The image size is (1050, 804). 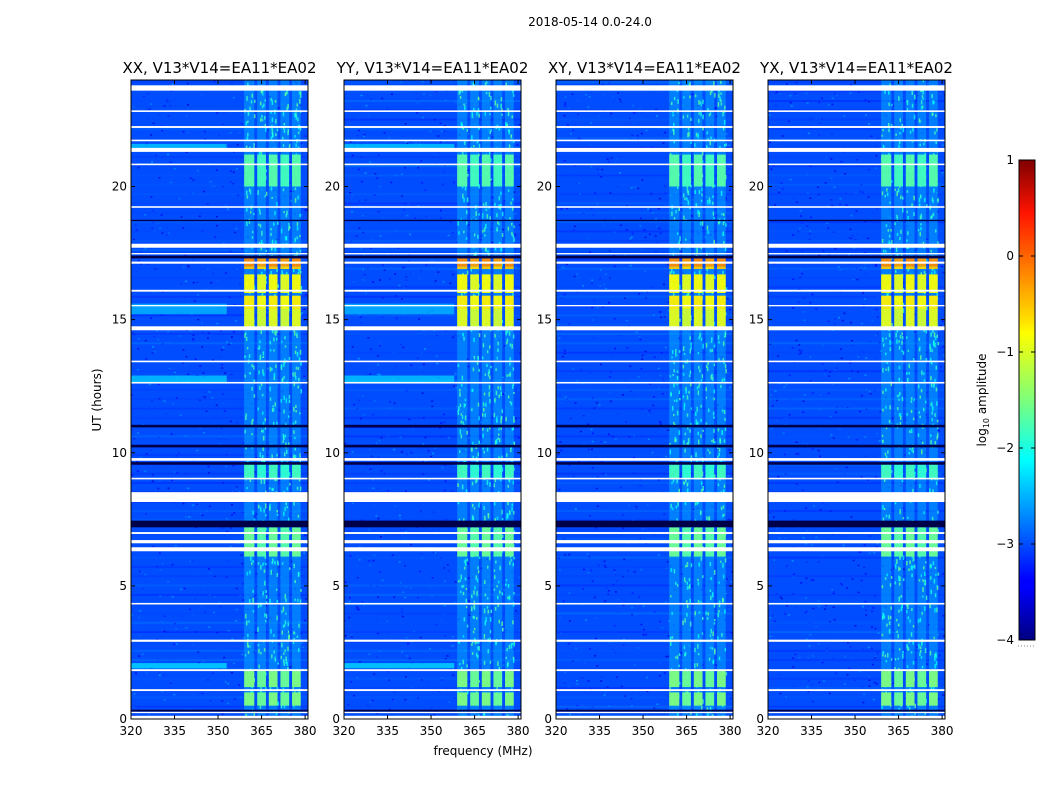 I want to click on x-tick-label: 320, so click(x=556, y=731).